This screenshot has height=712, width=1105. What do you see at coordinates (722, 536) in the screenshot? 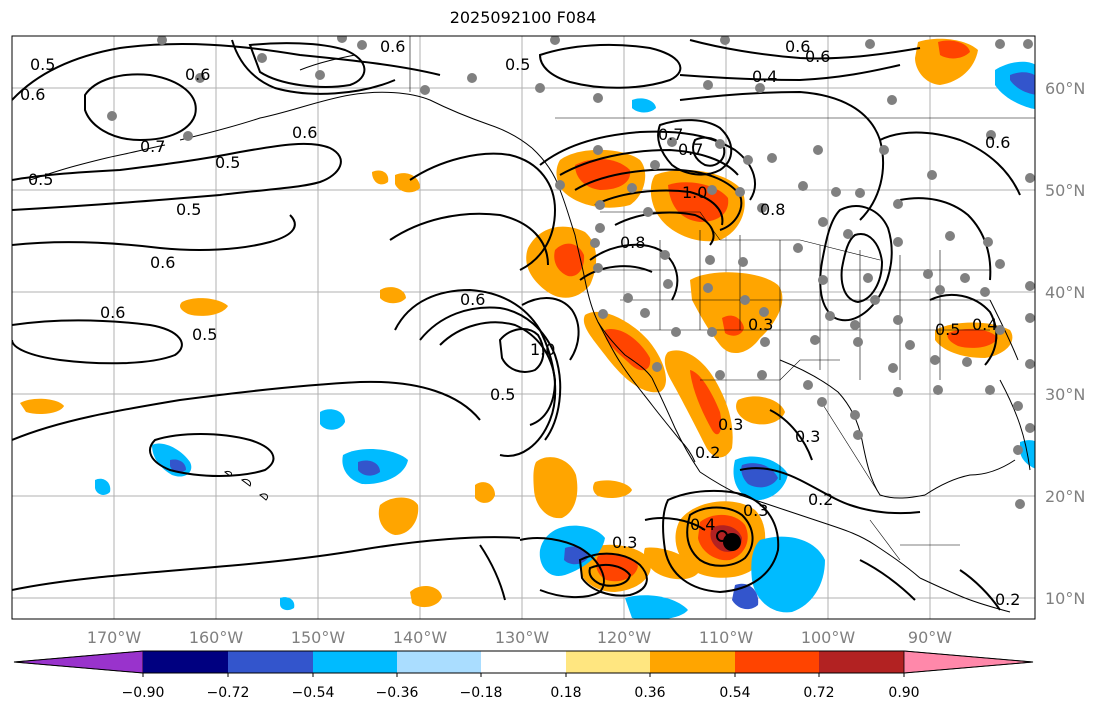
I see `storm-track-marker` at bounding box center [722, 536].